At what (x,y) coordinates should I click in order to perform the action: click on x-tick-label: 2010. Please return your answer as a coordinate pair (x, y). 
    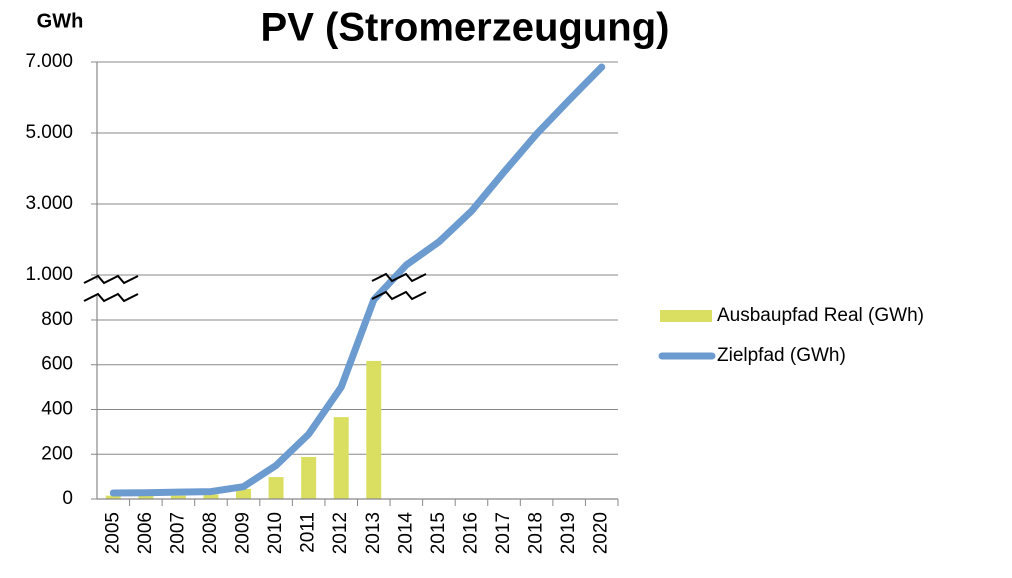
    Looking at the image, I should click on (275, 533).